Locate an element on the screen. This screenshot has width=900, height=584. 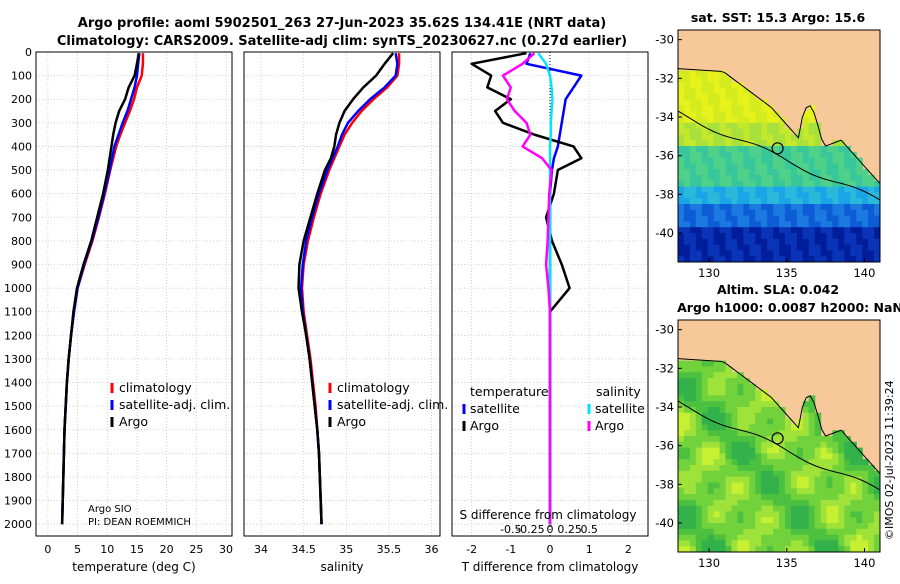
map-lon-label: 130 is located at coordinates (709, 563).